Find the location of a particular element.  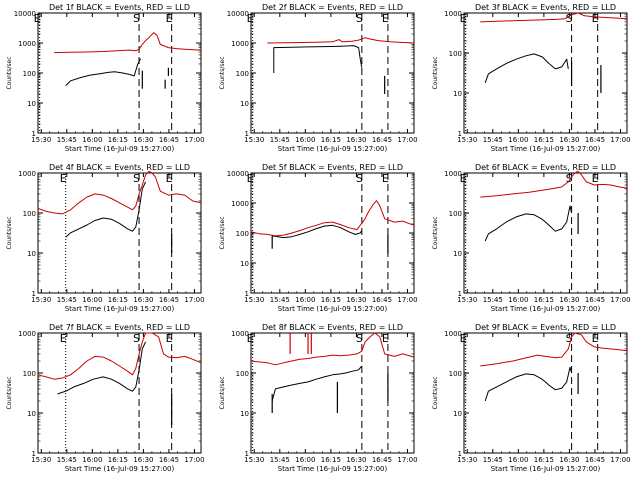

panel-title: Det 9f BLACK = Events, RED = LLD is located at coordinates (545, 327).